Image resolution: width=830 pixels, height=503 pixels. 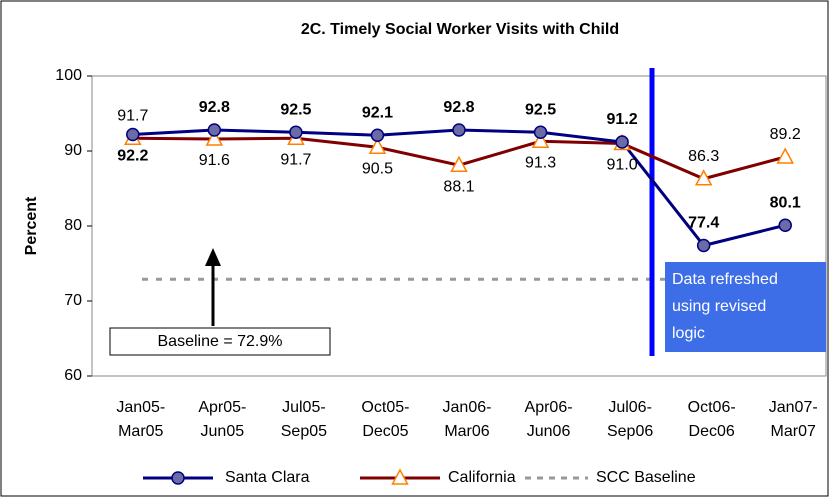 I want to click on data-label: 91.6, so click(x=214, y=160).